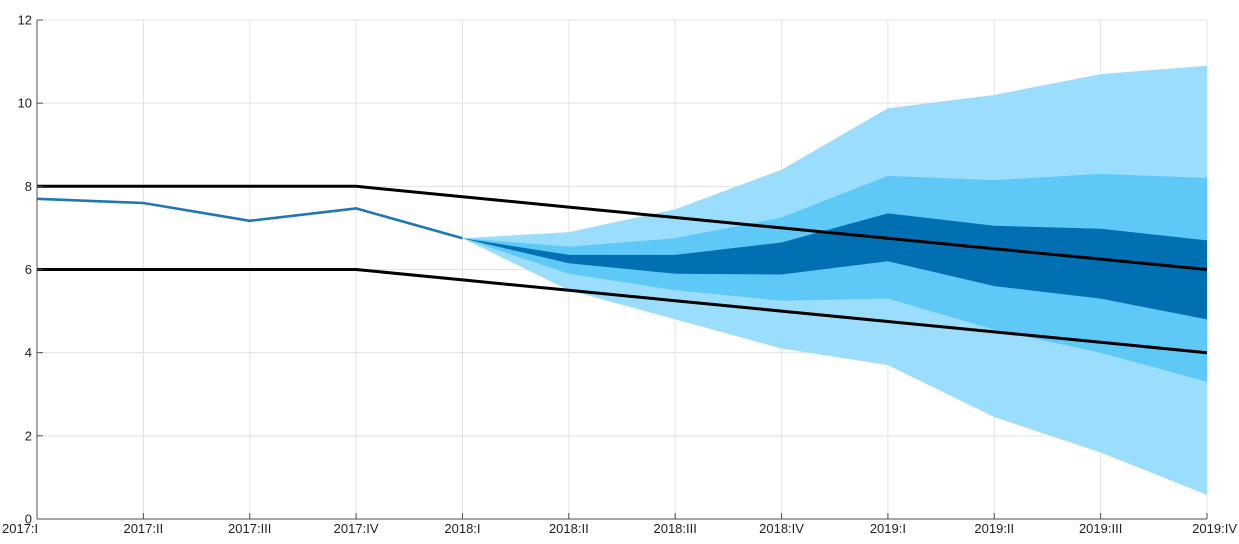 Image resolution: width=1239 pixels, height=544 pixels. Describe the element at coordinates (143, 528) in the screenshot. I see `x-tick-label: 2017:II` at that location.